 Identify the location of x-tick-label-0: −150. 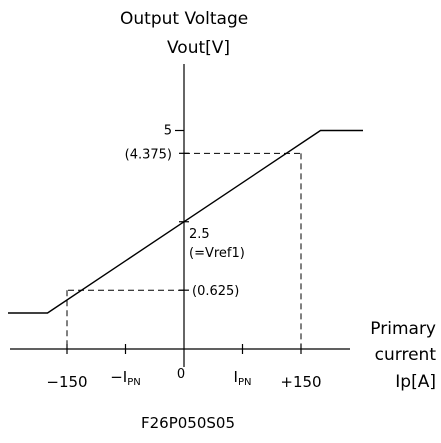
(66, 382).